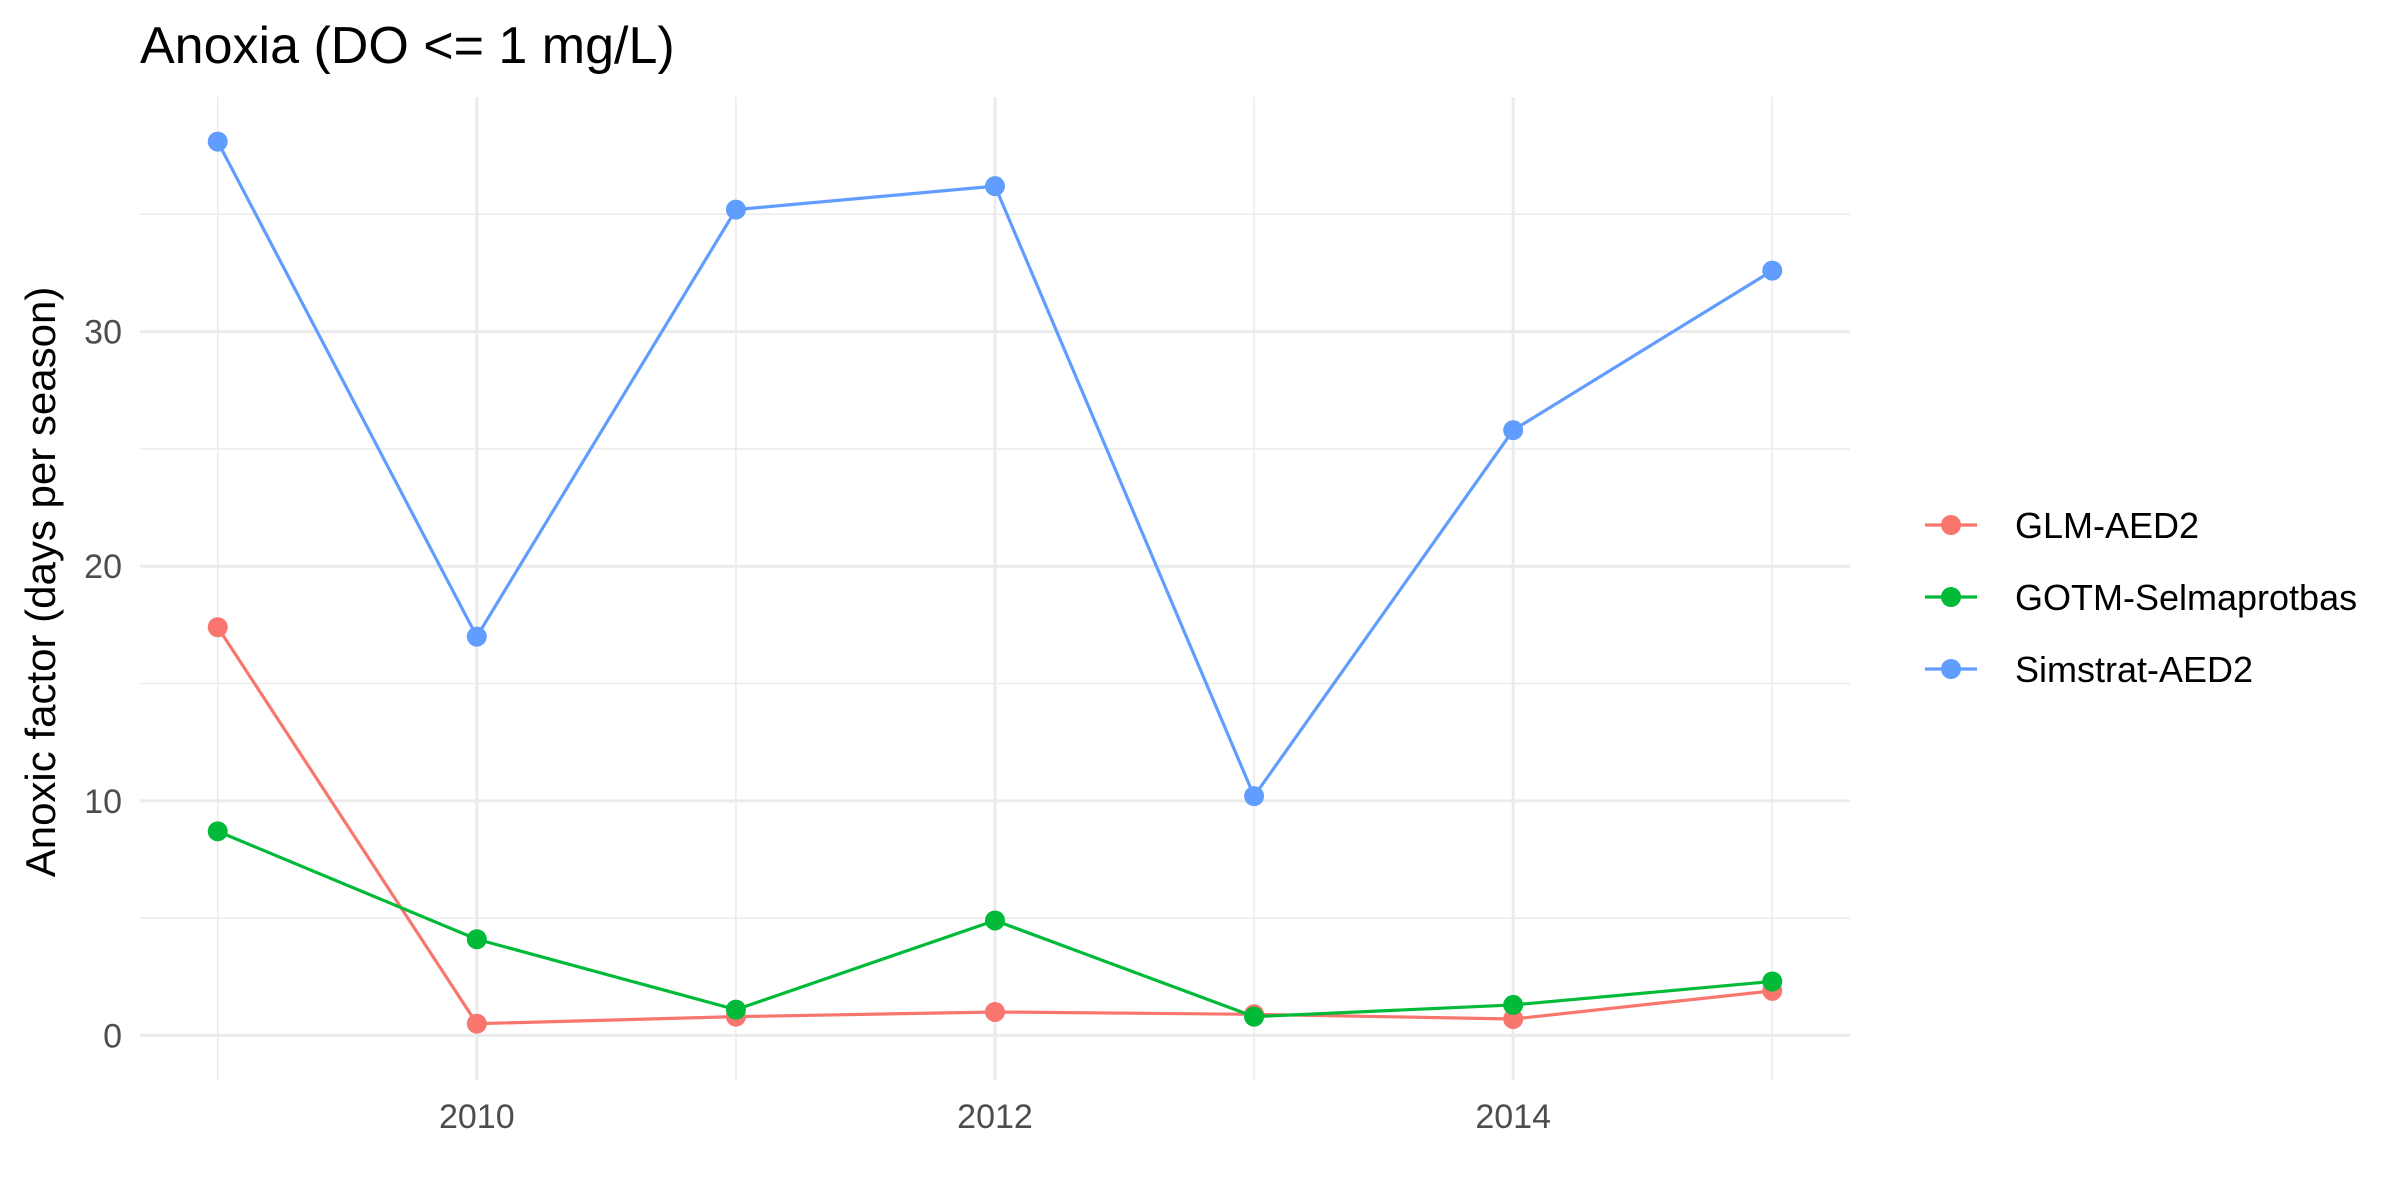  I want to click on x-tick-label: 2010, so click(477, 1117).